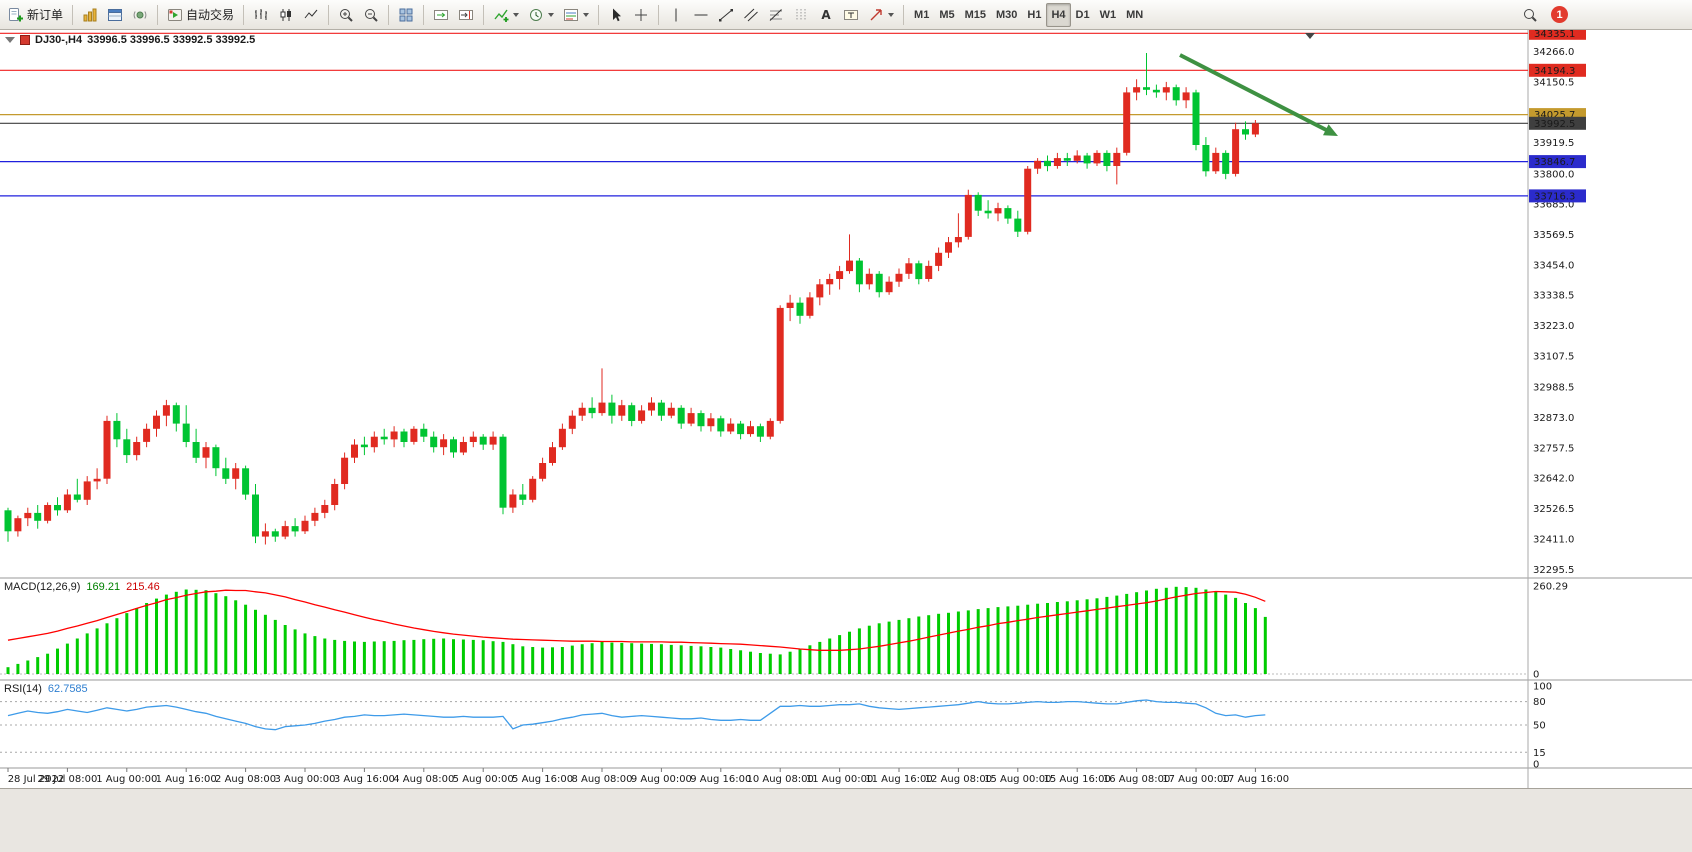  Describe the element at coordinates (1554, 196) in the screenshot. I see `svg-text: 33716.3` at that location.